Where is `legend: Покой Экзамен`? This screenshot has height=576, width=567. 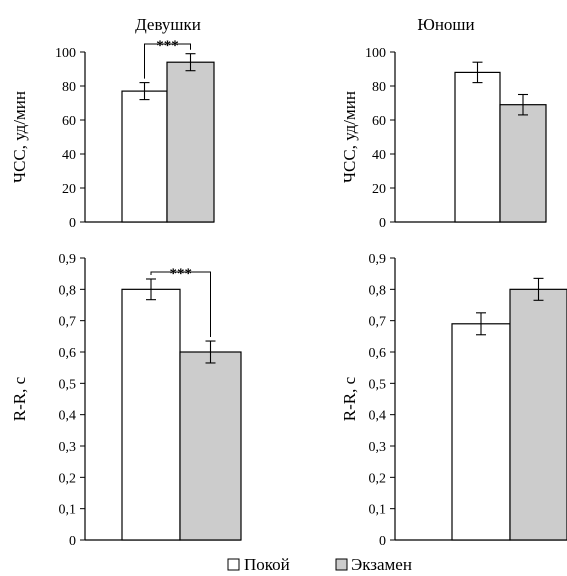 legend: Покой Экзамен is located at coordinates (319, 564).